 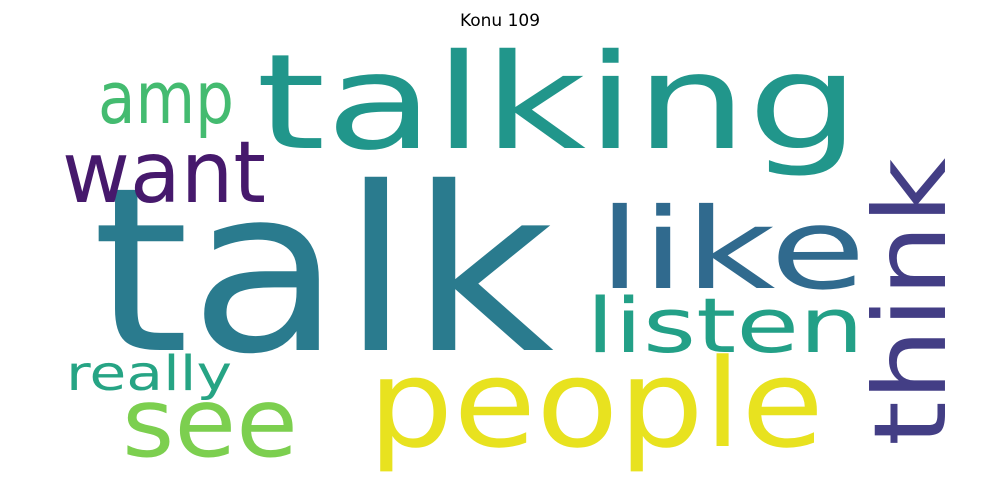 I want to click on chart-title: Konu 109, so click(x=500, y=21).